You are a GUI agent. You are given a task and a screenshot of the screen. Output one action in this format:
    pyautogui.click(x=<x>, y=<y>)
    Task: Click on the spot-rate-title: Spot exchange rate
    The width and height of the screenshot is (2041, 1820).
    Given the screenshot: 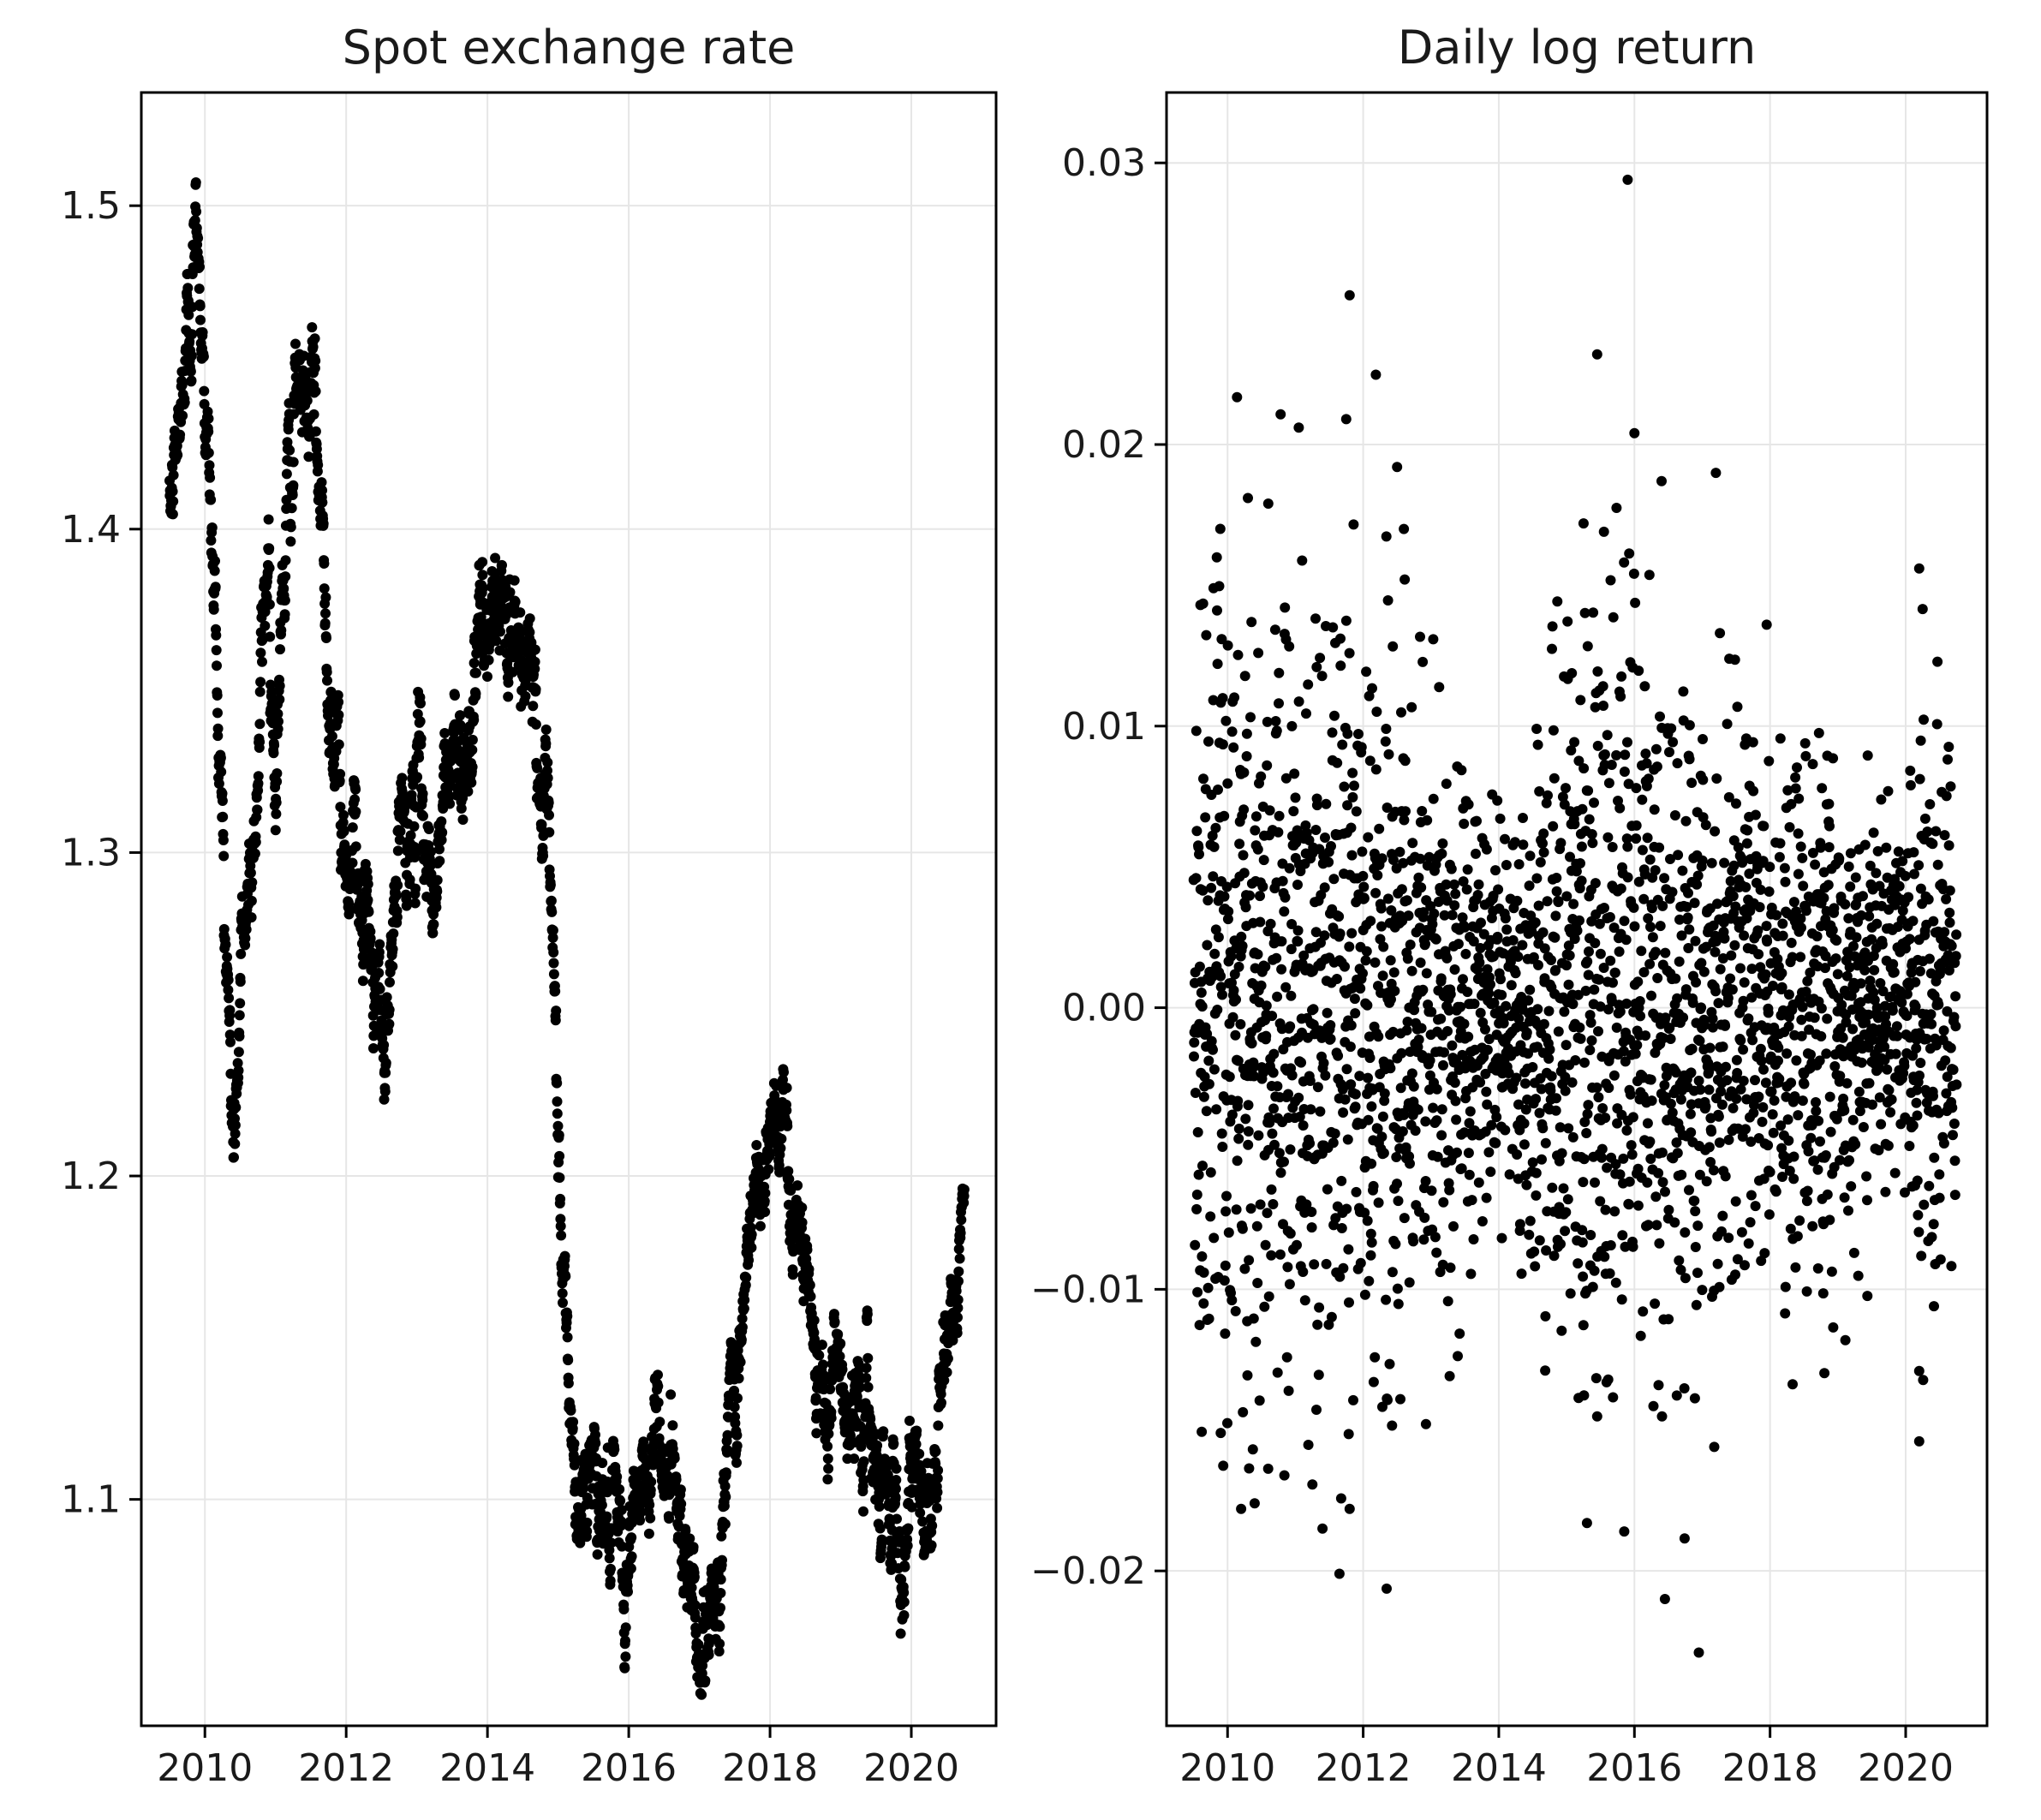 What is the action you would take?
    pyautogui.click(x=569, y=48)
    